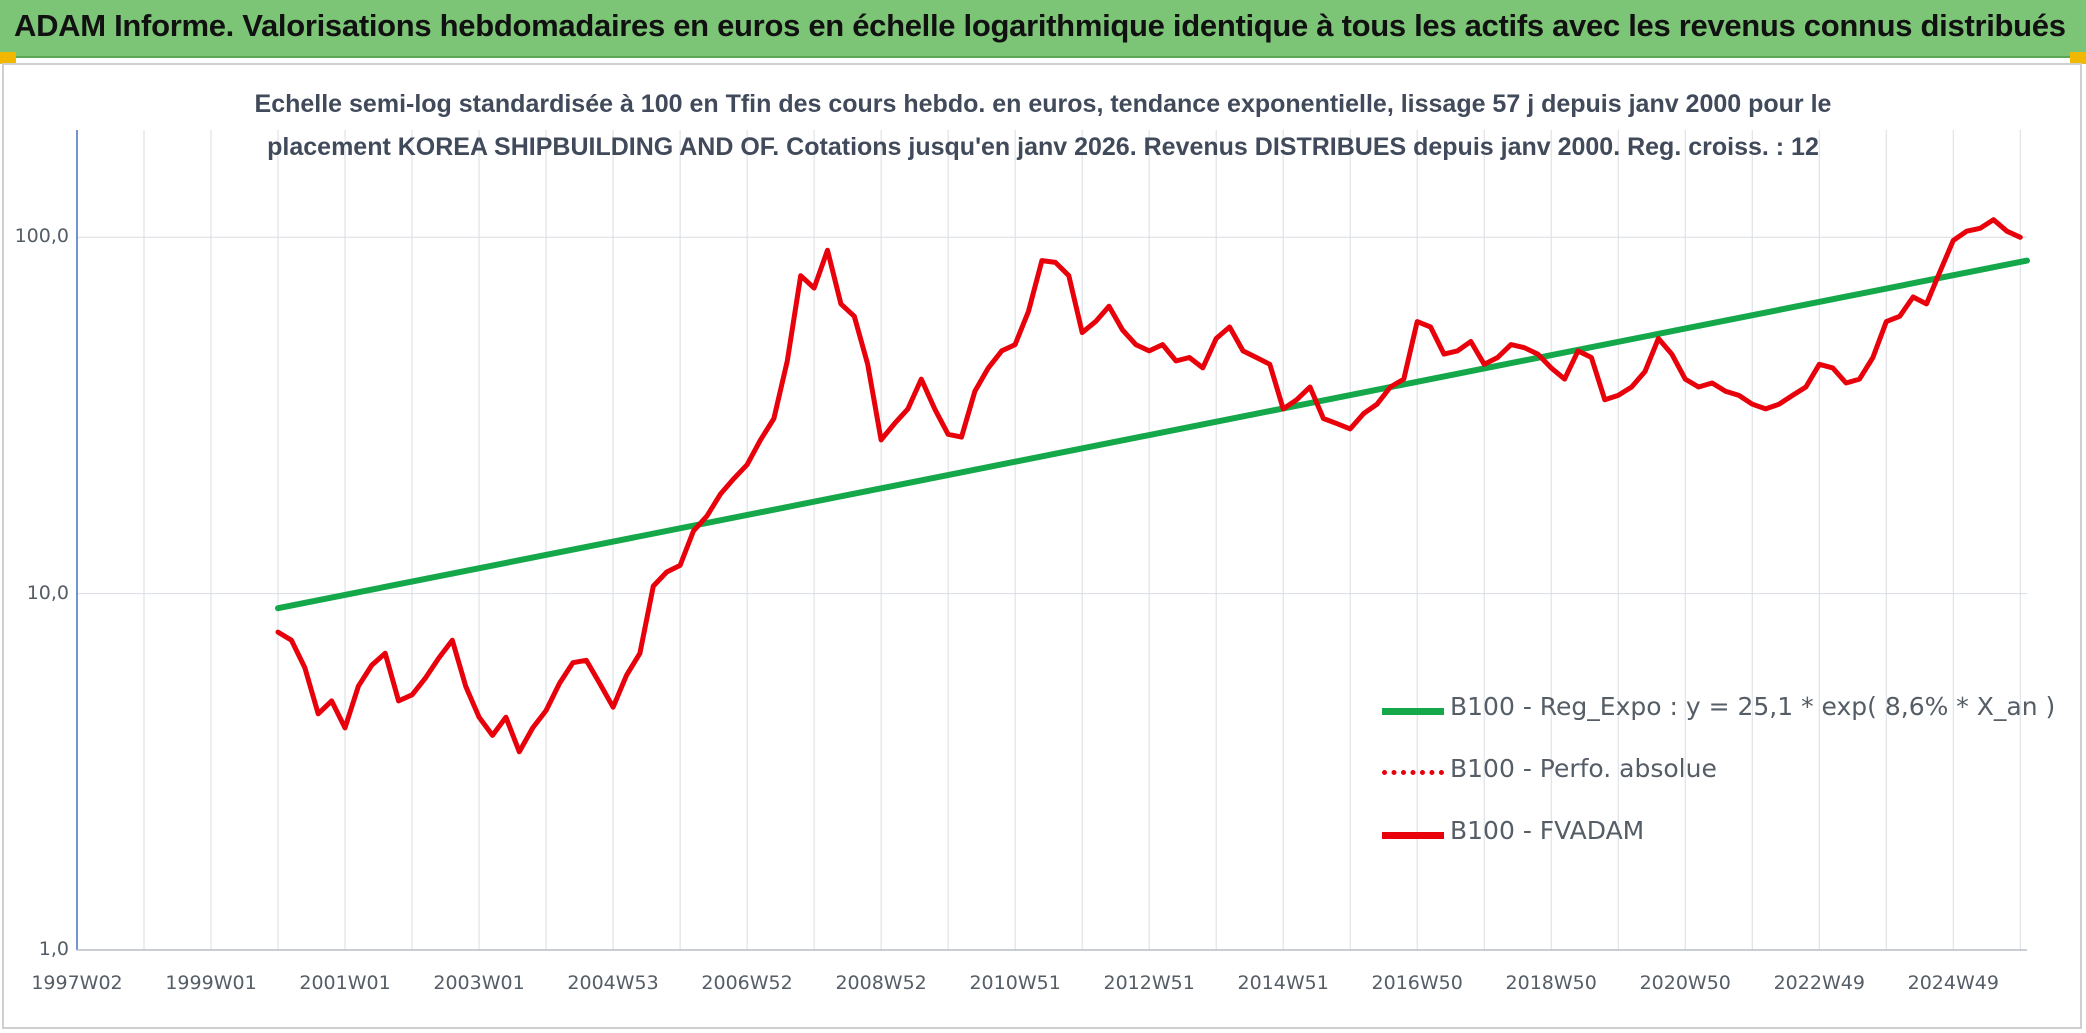  I want to click on x-tick-label: 2022W49, so click(1819, 983).